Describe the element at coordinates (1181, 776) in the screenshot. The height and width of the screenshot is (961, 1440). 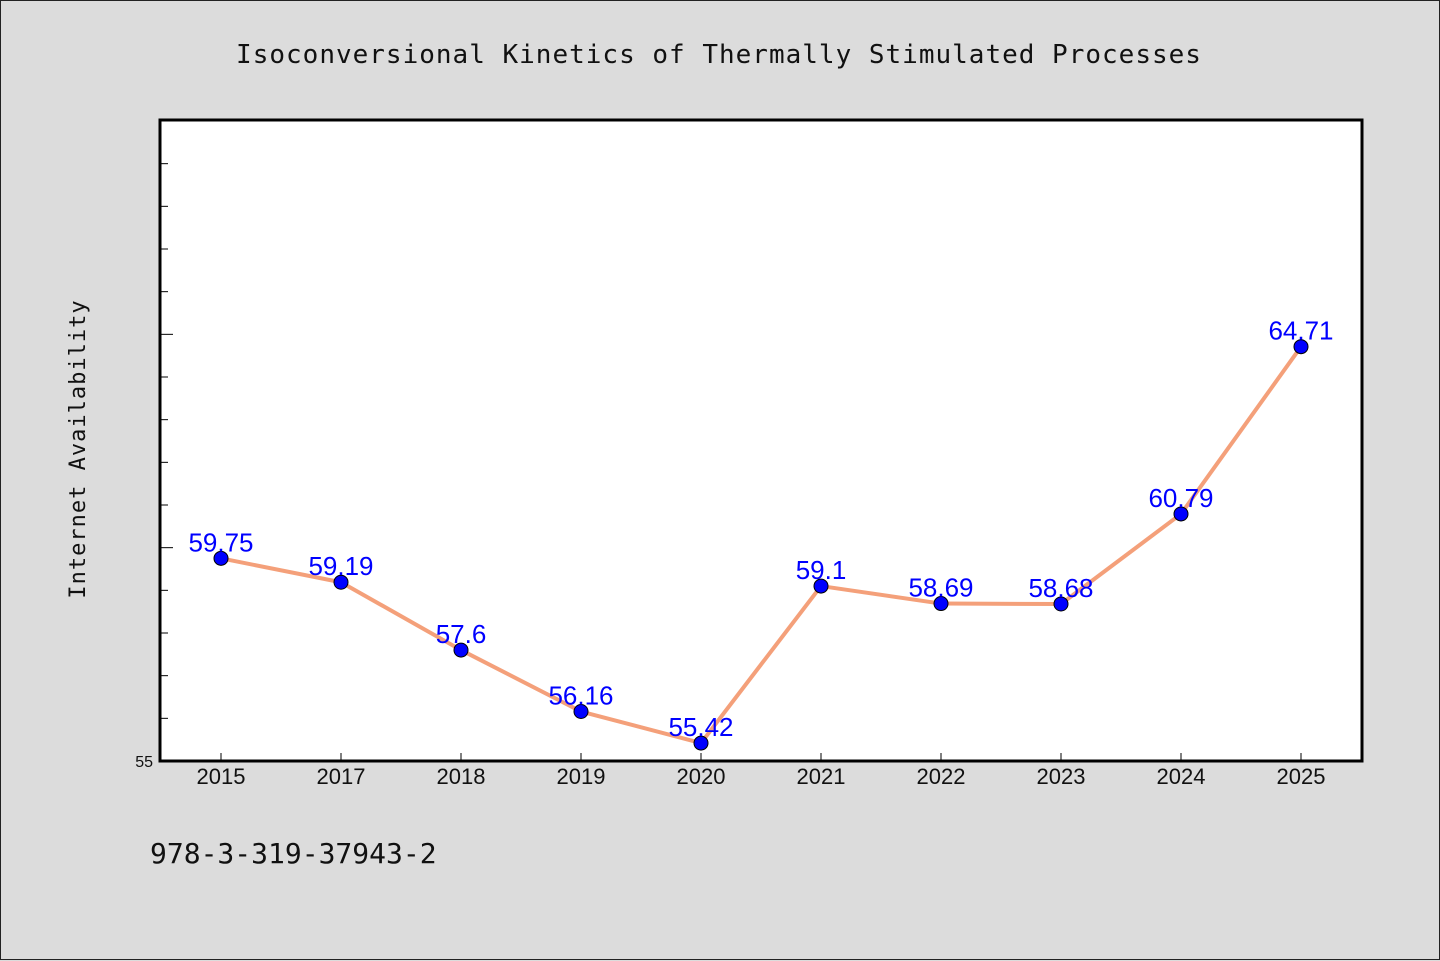
I see `x-tick-label: 2024` at that location.